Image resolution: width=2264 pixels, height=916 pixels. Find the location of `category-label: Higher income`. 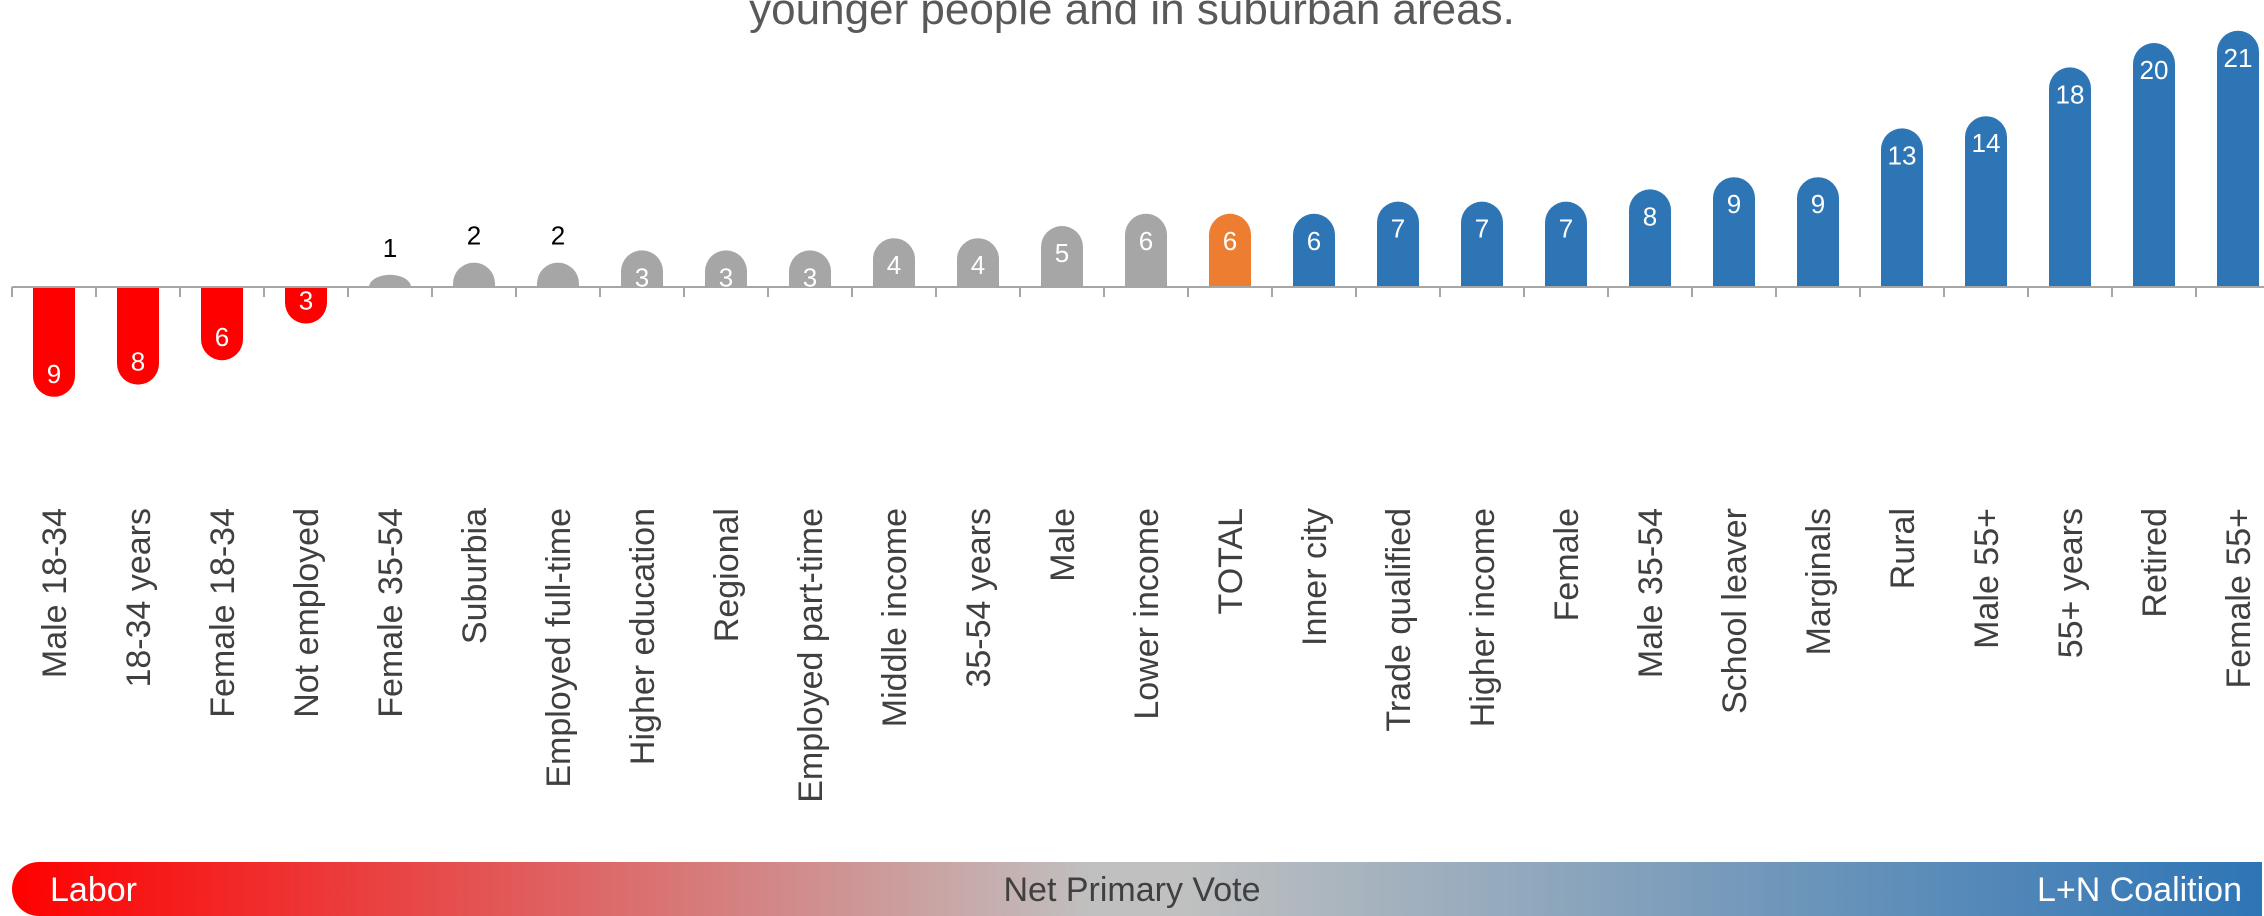

category-label: Higher income is located at coordinates (1483, 617).